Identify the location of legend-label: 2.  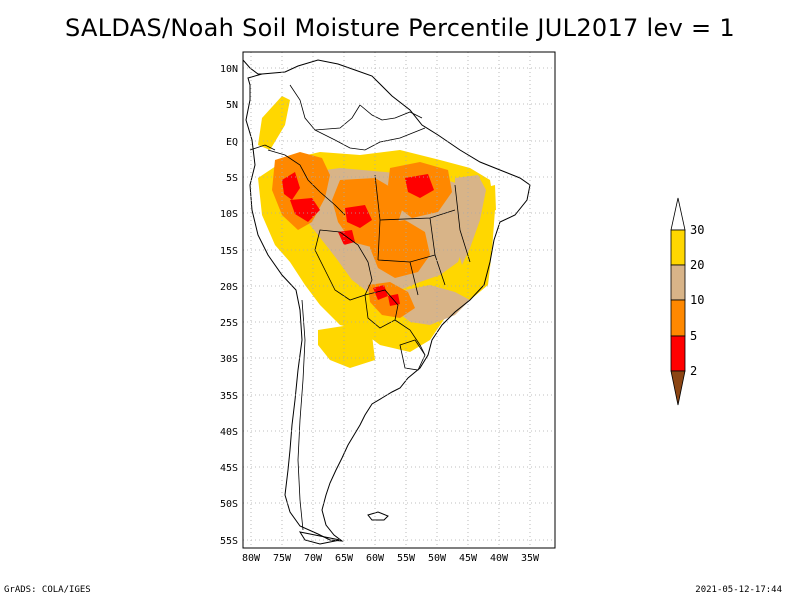
(693, 371).